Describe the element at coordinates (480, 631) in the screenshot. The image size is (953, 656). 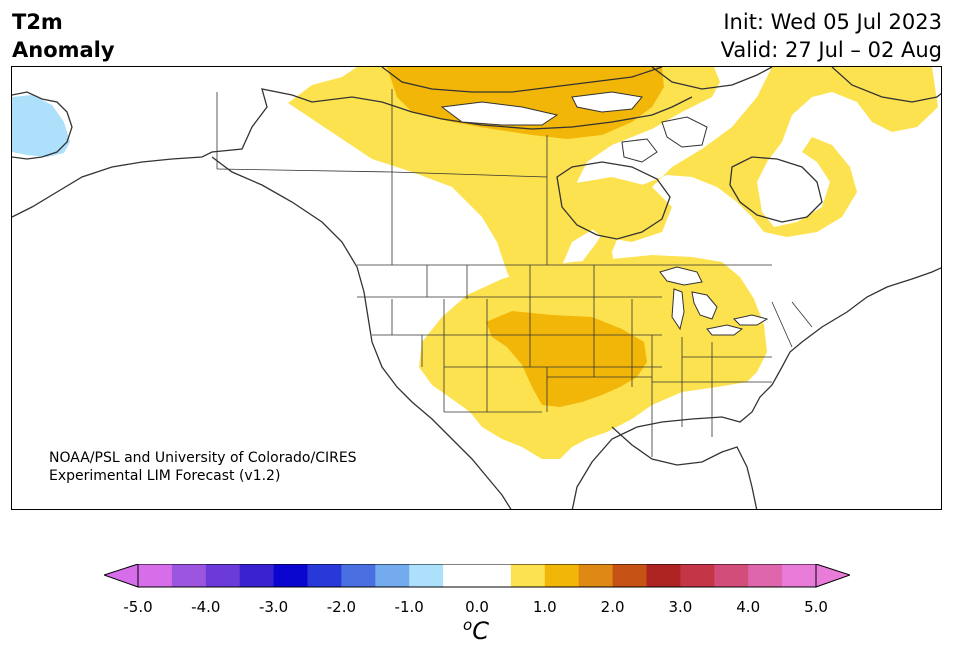
I see `unit-celsius: C` at that location.